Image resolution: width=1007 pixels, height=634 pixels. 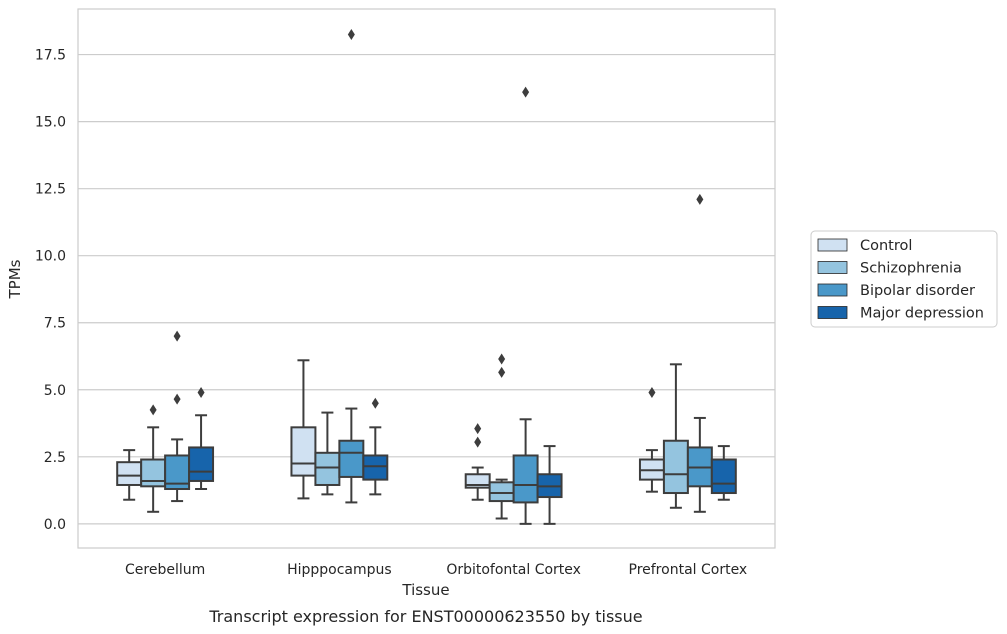 I want to click on y-tick-label: 12.5, so click(x=50, y=190).